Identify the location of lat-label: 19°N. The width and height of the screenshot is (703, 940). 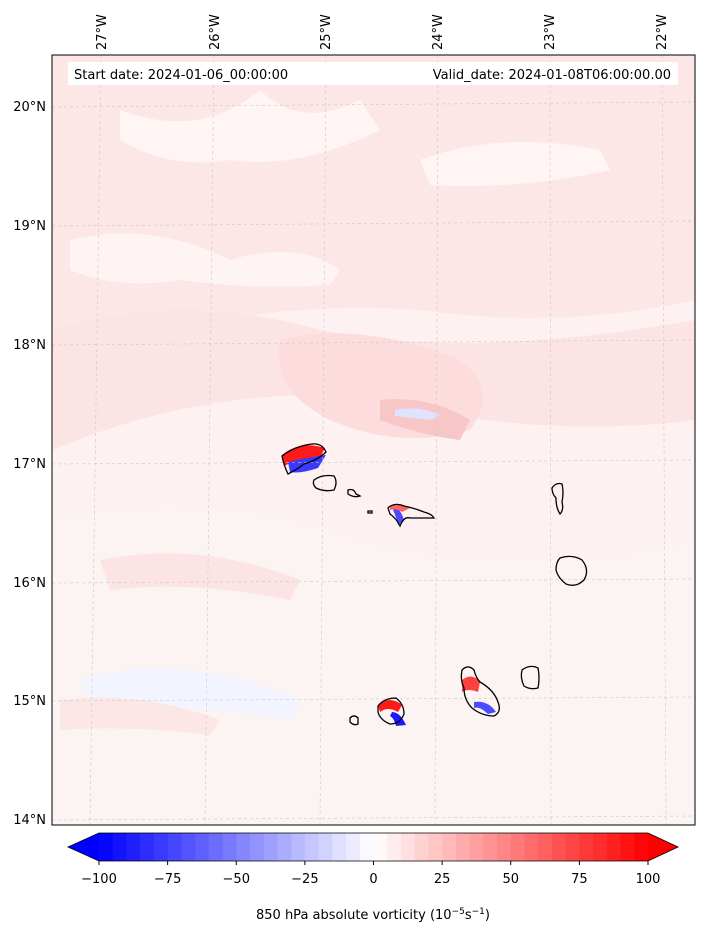
(29, 226).